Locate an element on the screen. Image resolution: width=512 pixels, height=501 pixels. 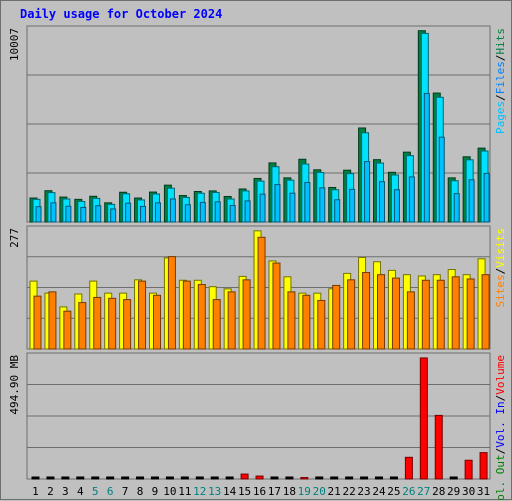
x-tick-label-day-14: 14 is located at coordinates (230, 491).